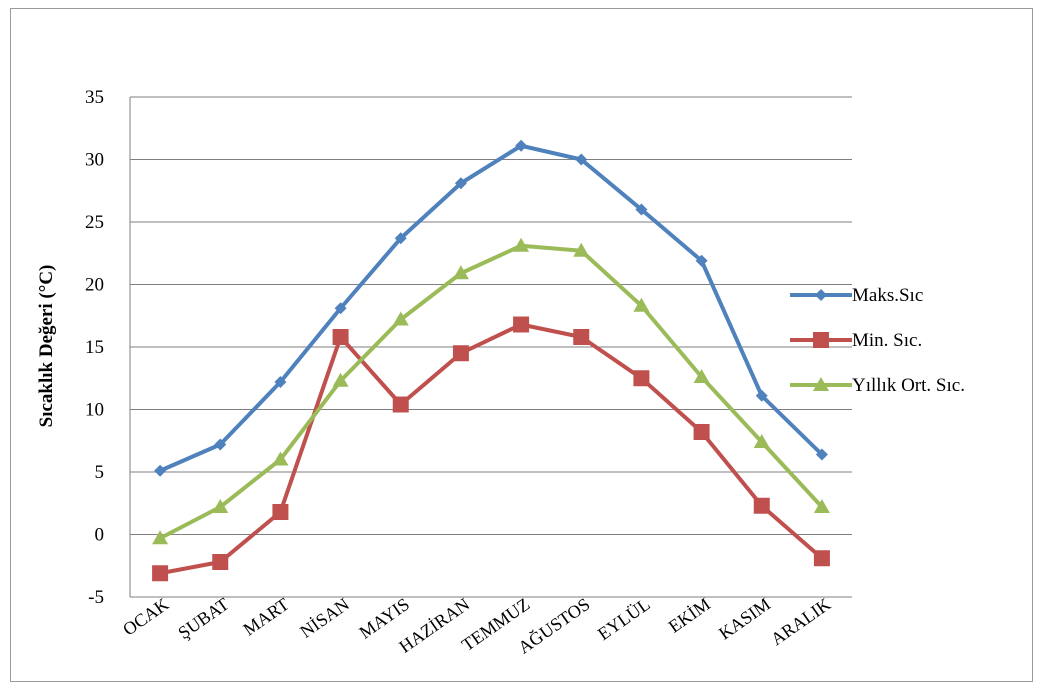  What do you see at coordinates (324, 618) in the screenshot?
I see `x-tick-label: NİSAN` at bounding box center [324, 618].